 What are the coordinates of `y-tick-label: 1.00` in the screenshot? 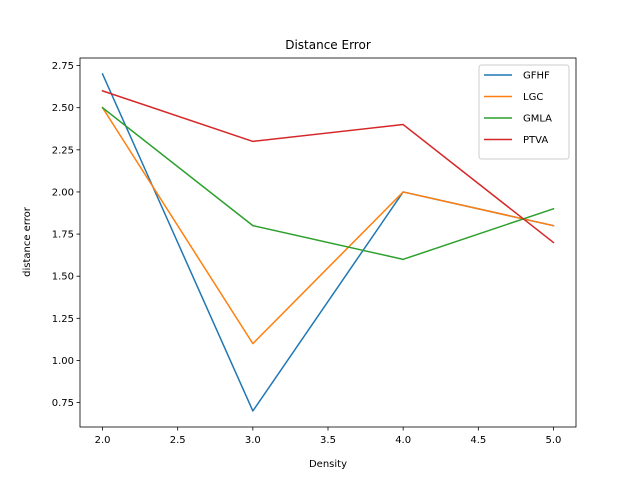 It's located at (63, 361).